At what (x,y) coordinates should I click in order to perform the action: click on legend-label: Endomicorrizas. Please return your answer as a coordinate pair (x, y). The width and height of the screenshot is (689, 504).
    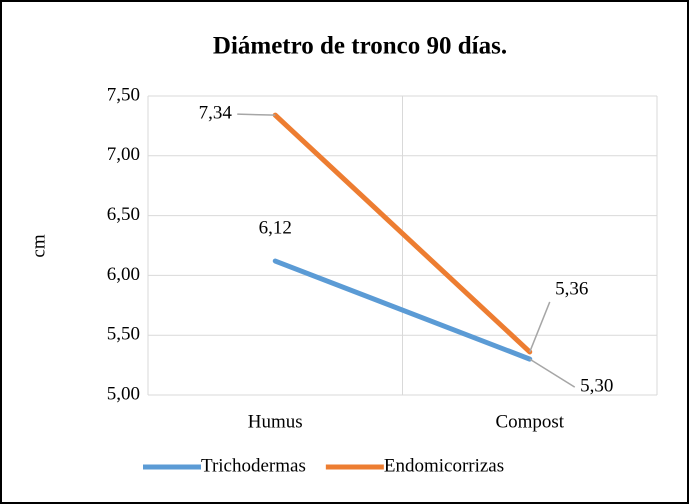
    Looking at the image, I should click on (444, 465).